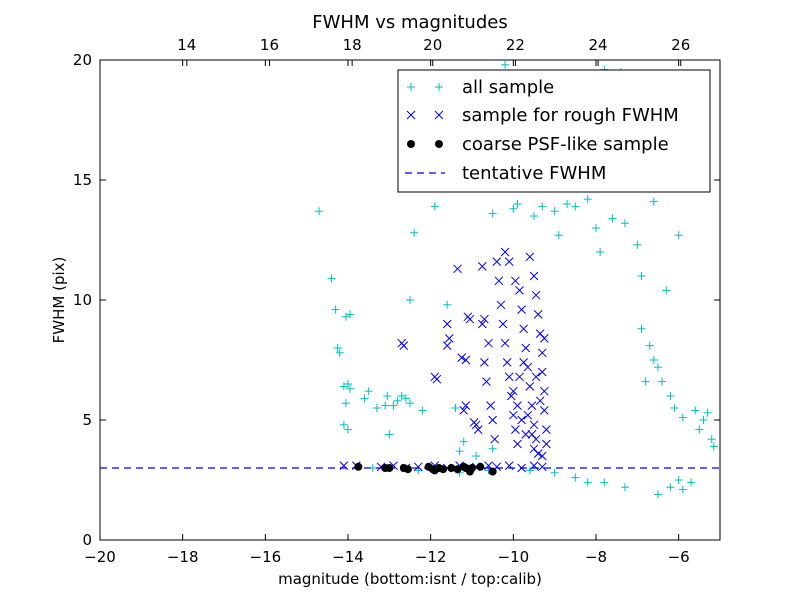 Image resolution: width=800 pixels, height=600 pixels. I want to click on top-axis-tick-label: 20, so click(432, 45).